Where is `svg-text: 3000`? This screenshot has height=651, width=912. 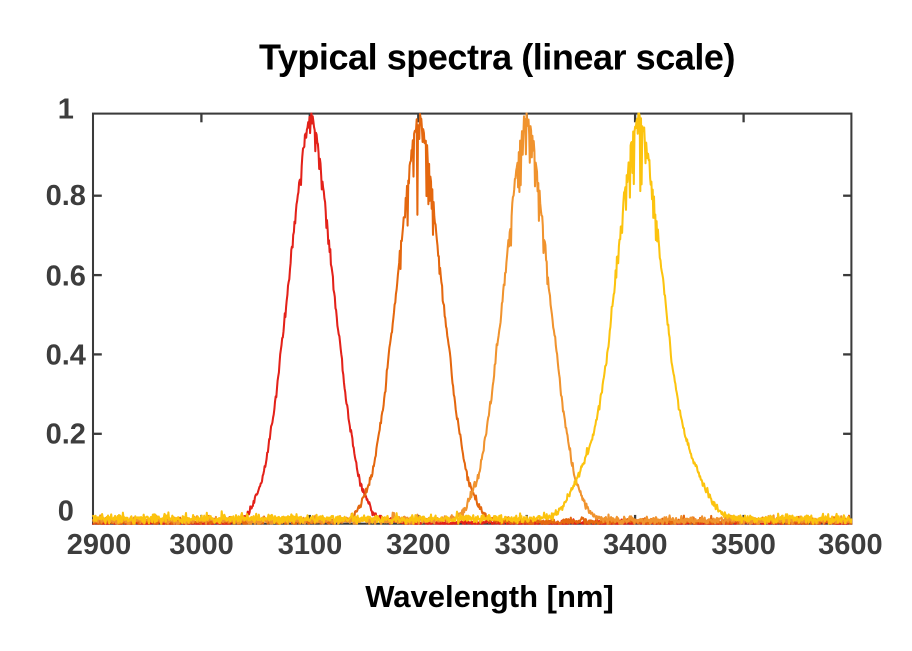 svg-text: 3000 is located at coordinates (201, 545).